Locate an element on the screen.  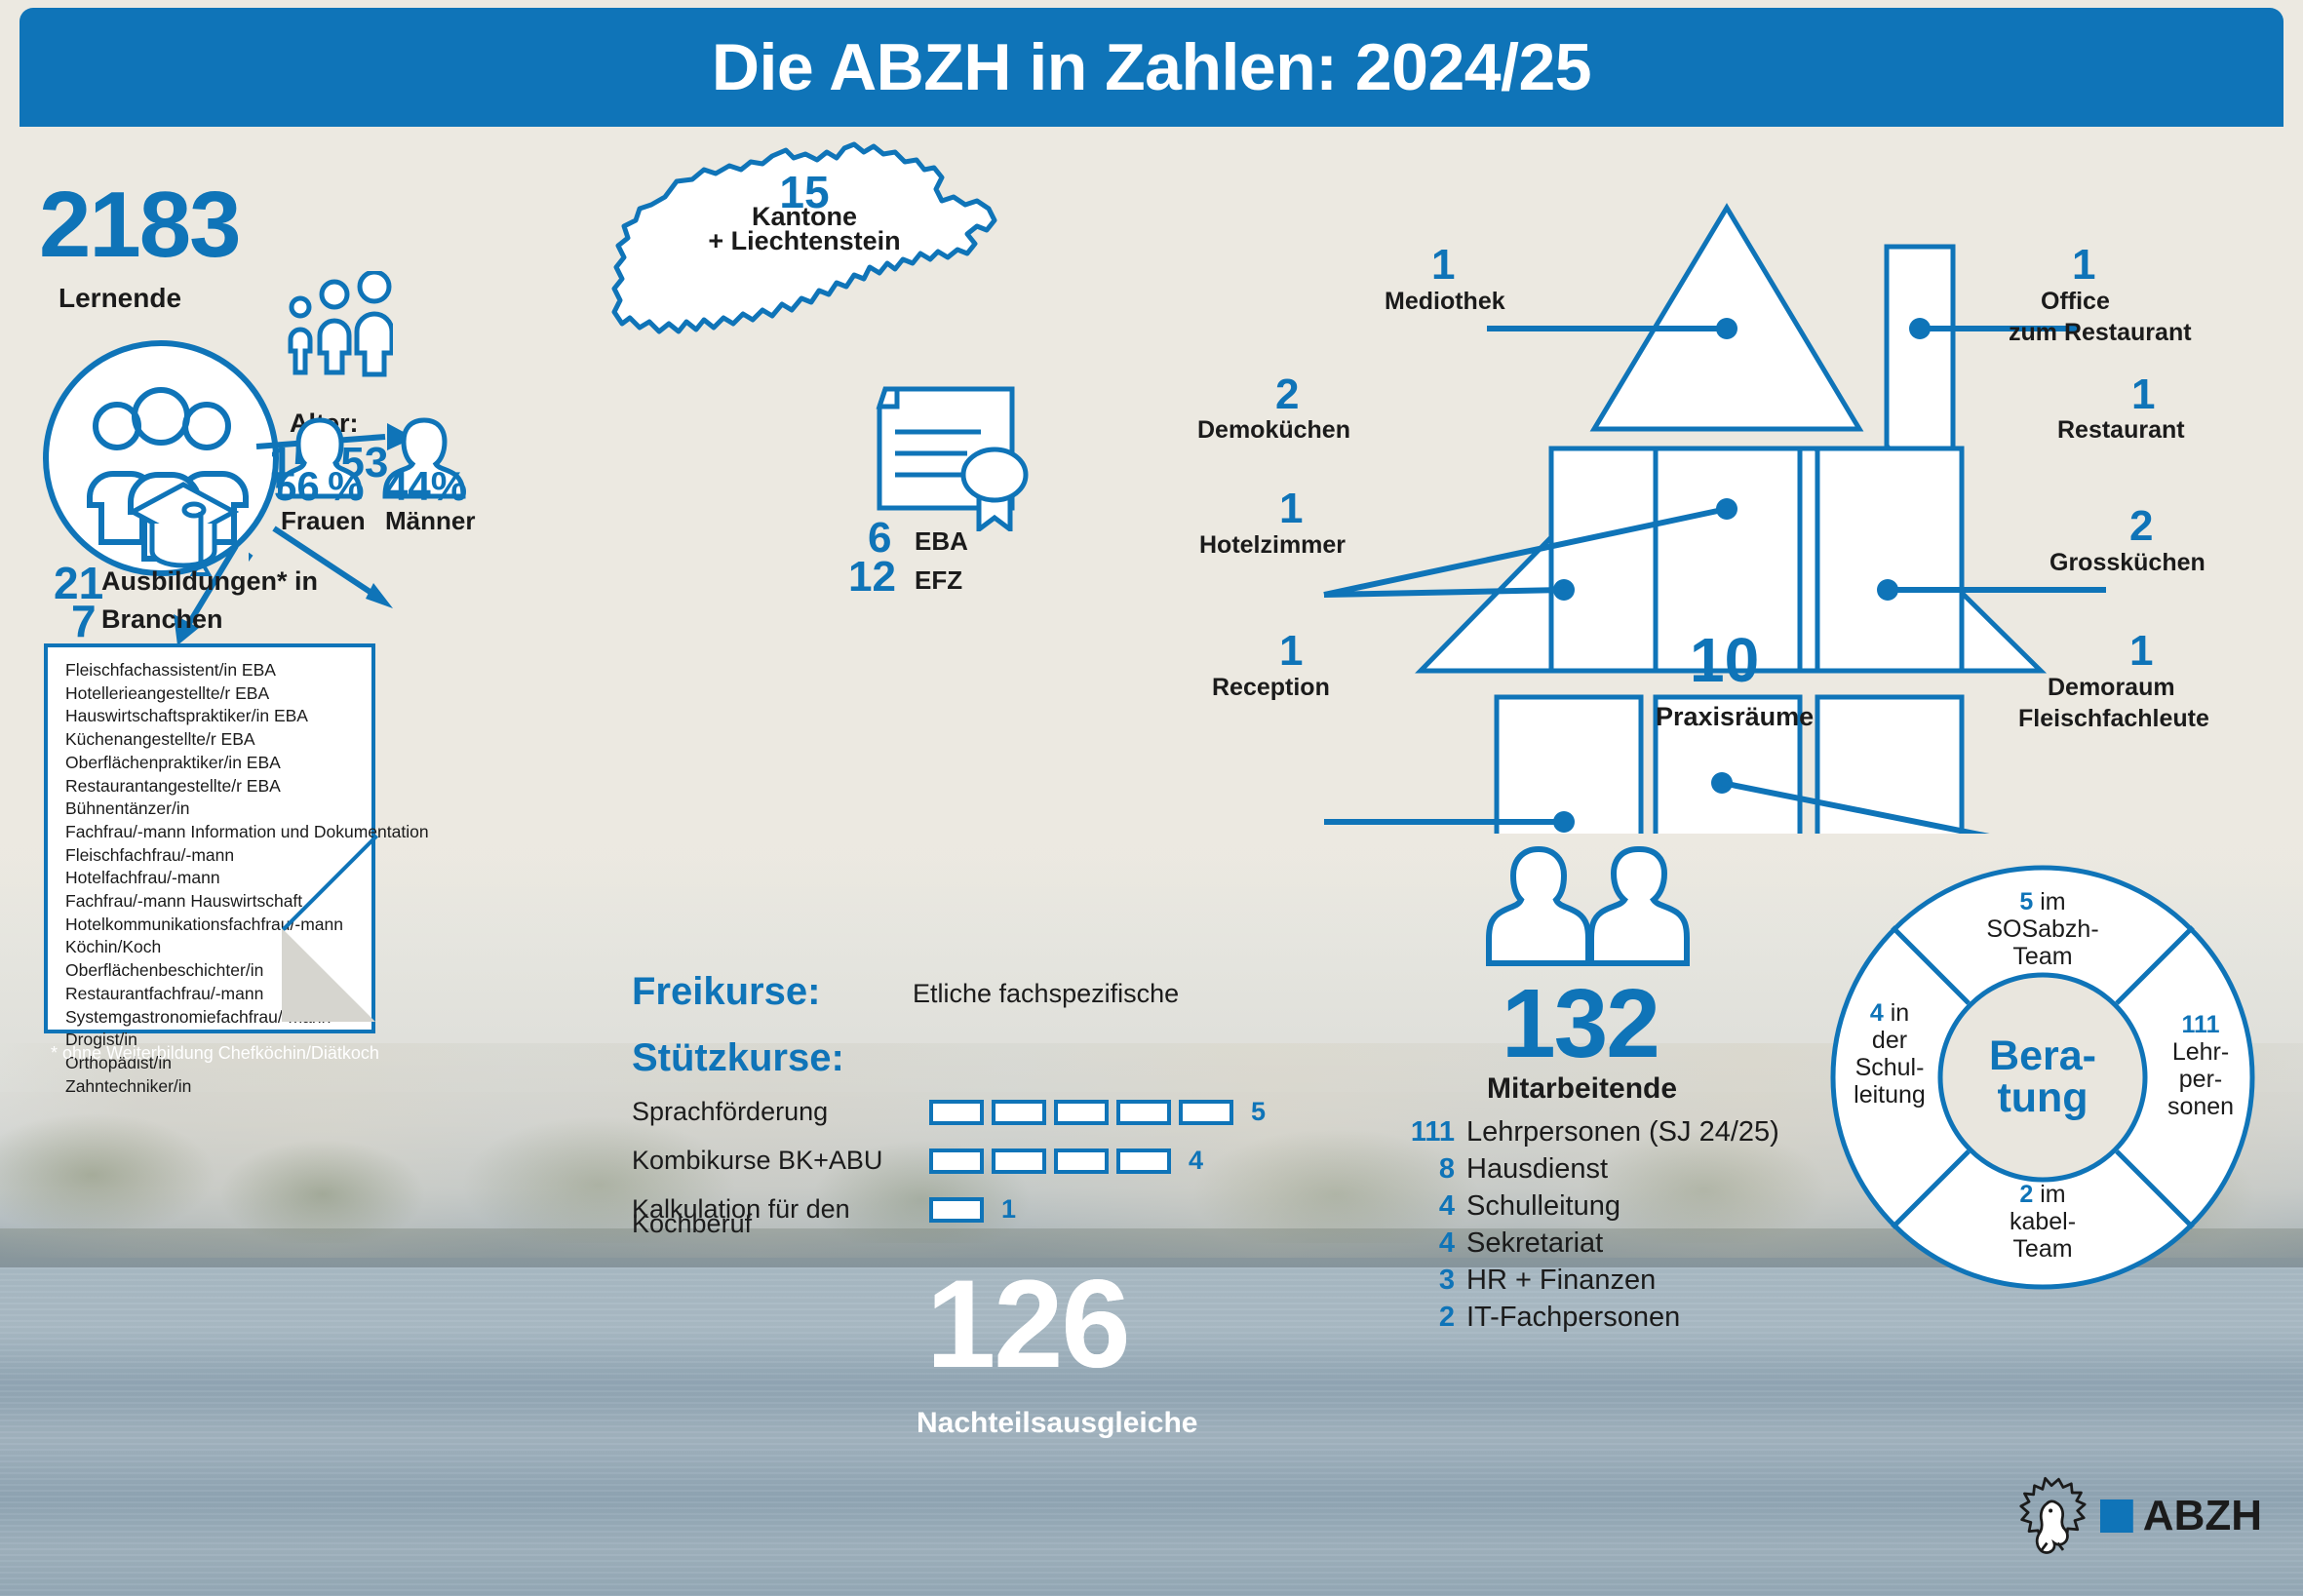
men-label: Männer is located at coordinates (430, 521).